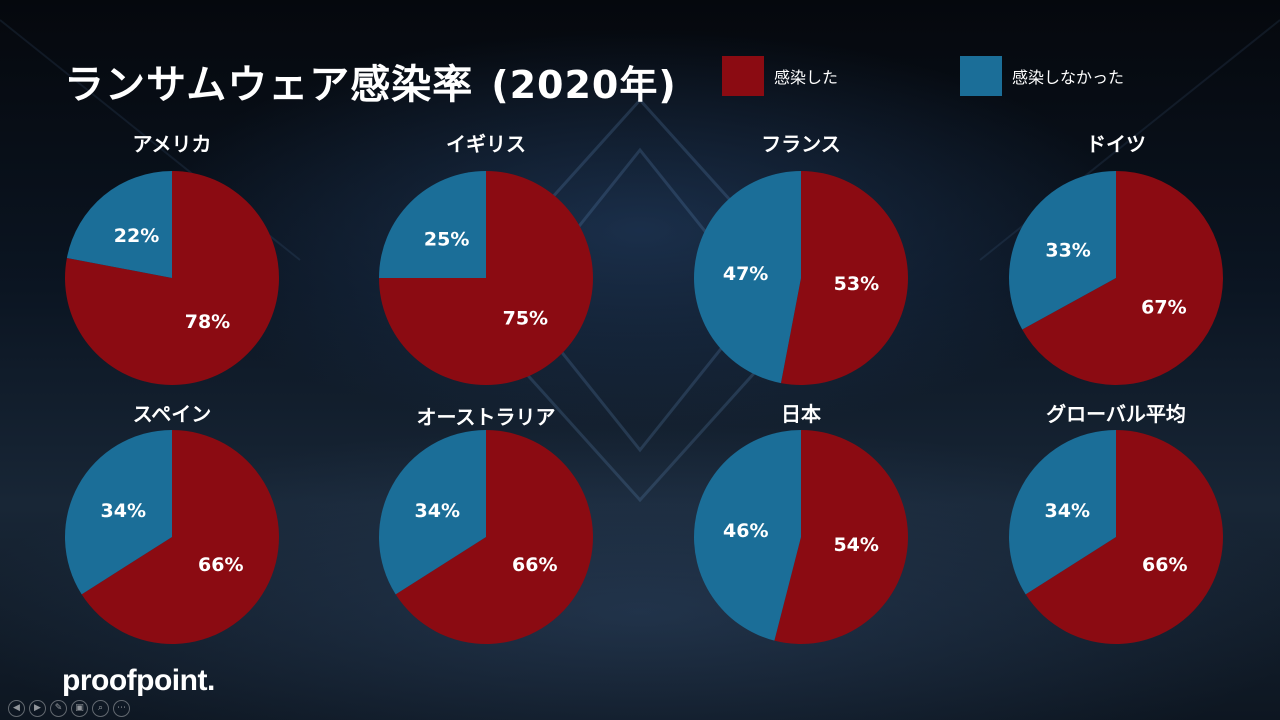 The width and height of the screenshot is (1280, 720). What do you see at coordinates (486, 417) in the screenshot?
I see `pie-6-title: オーストラリア` at bounding box center [486, 417].